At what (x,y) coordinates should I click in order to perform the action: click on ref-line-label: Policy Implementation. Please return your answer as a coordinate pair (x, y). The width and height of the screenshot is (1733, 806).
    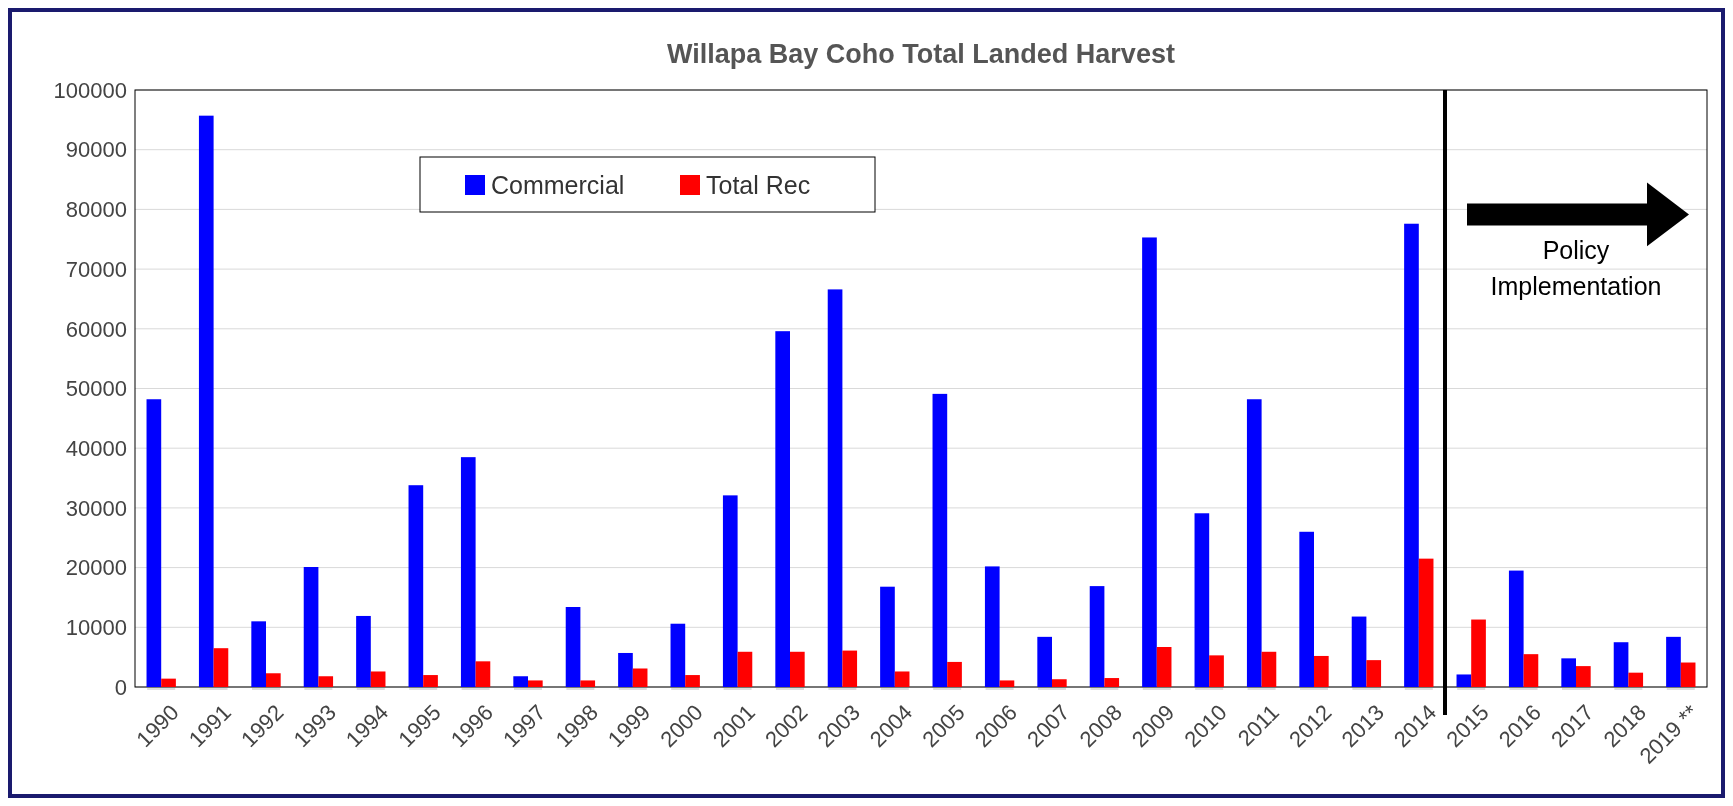
    Looking at the image, I should click on (1576, 268).